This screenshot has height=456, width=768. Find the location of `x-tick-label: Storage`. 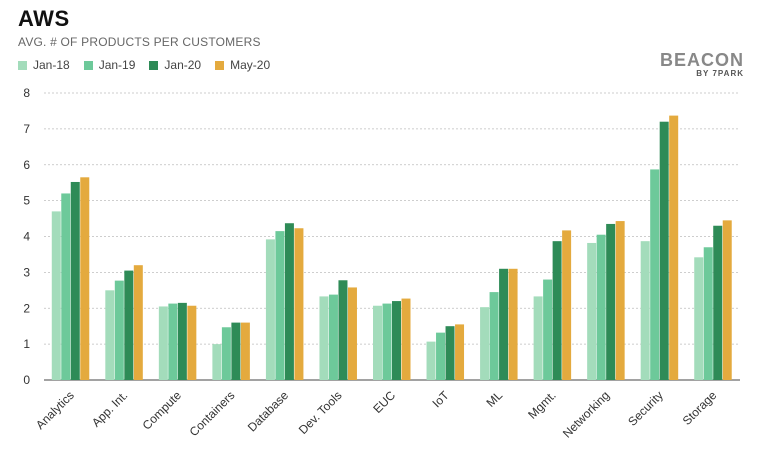

x-tick-label: Storage is located at coordinates (700, 408).